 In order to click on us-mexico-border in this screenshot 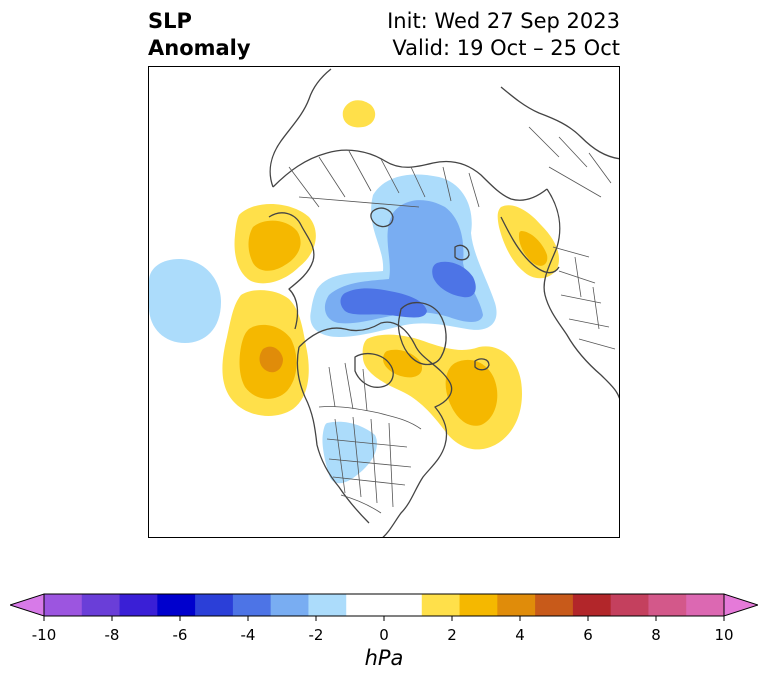, I will do `click(361, 504)`.